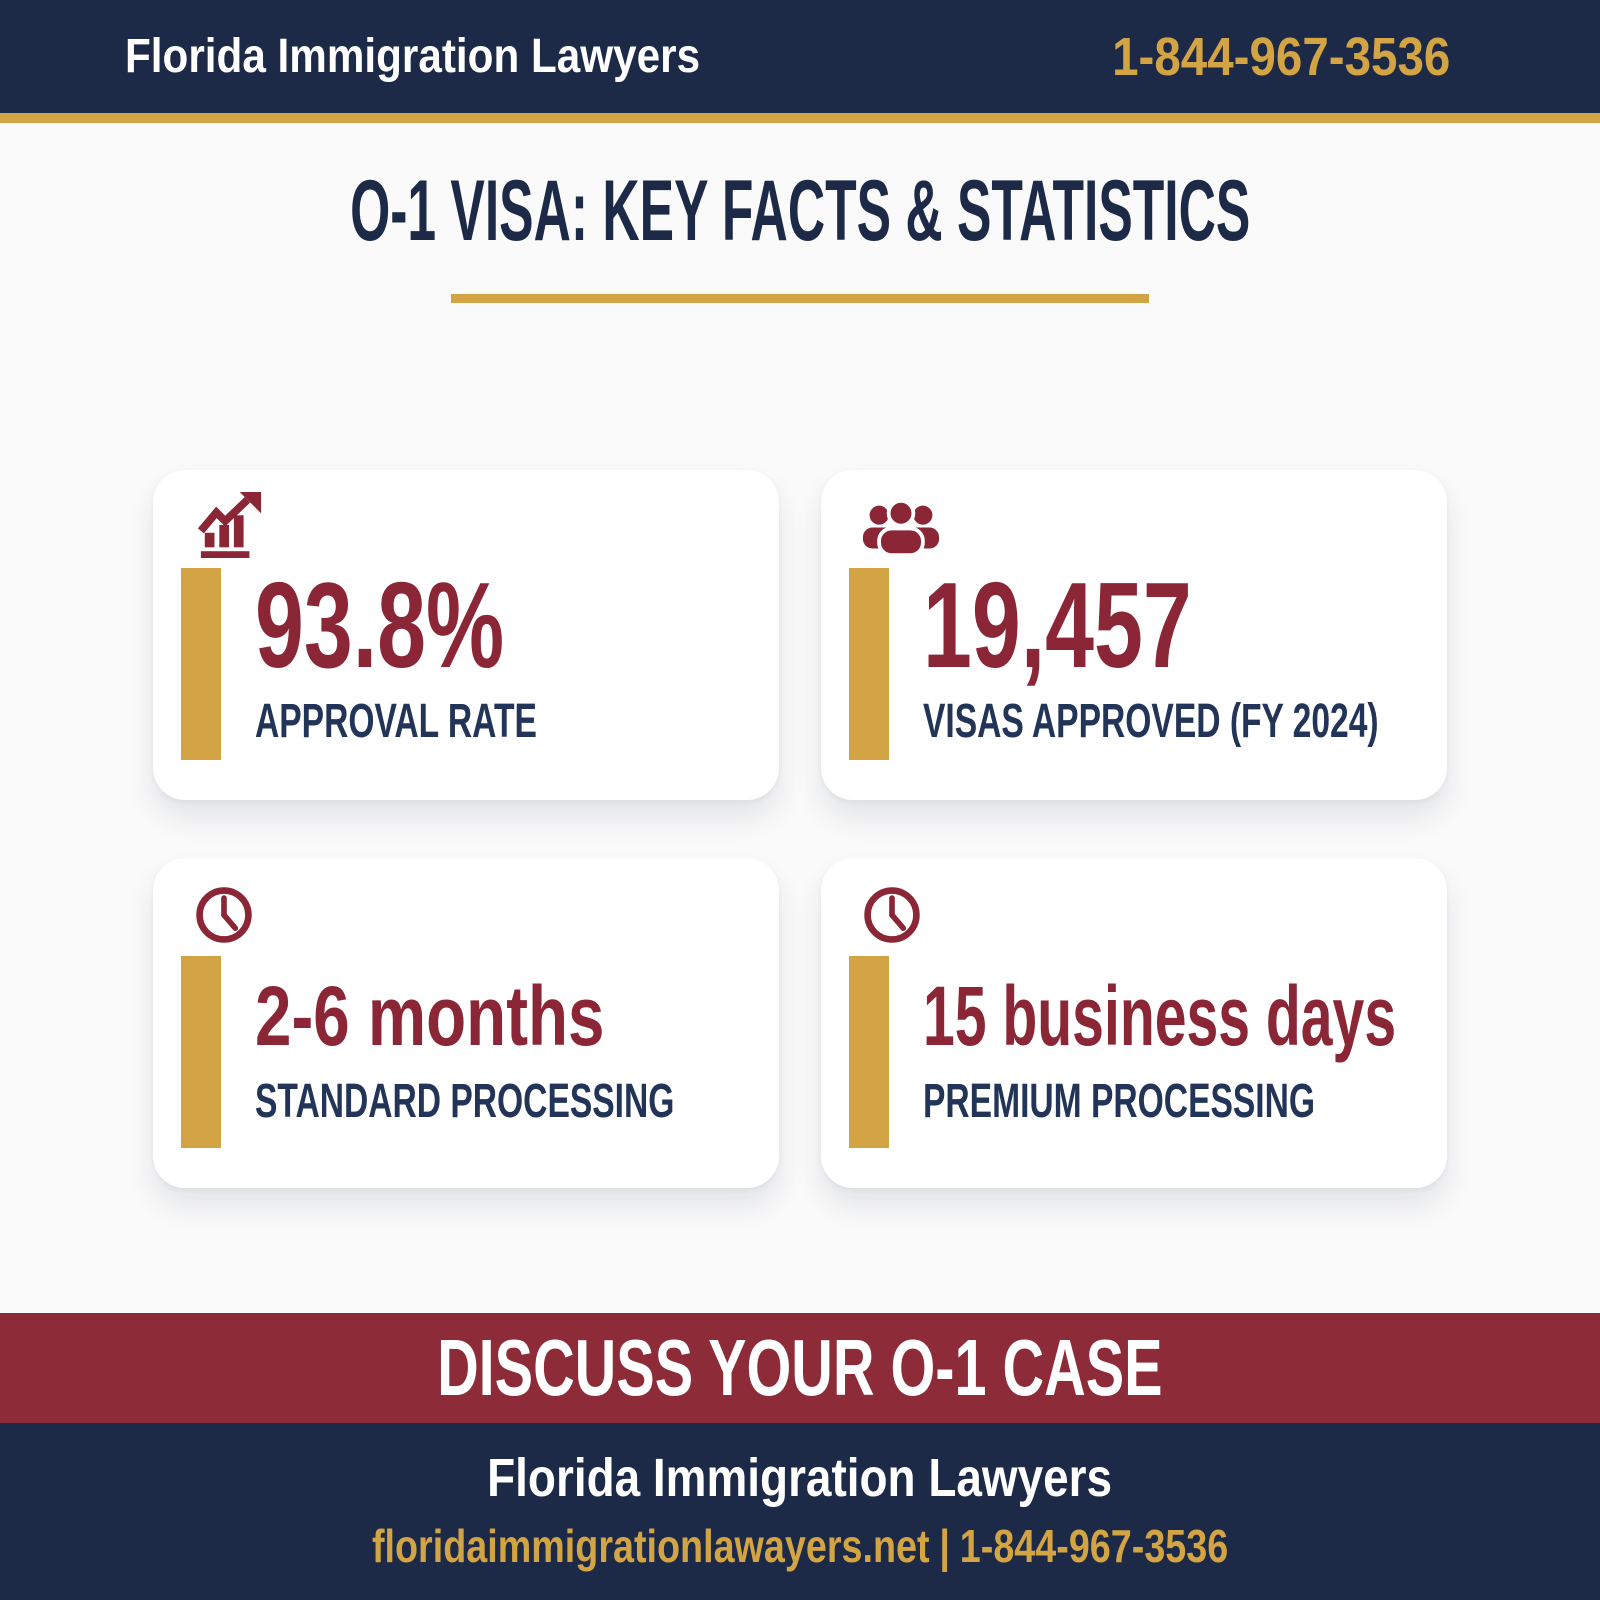  What do you see at coordinates (1094, 1546) in the screenshot?
I see `footer-phone-link: 1-844-967-3536` at bounding box center [1094, 1546].